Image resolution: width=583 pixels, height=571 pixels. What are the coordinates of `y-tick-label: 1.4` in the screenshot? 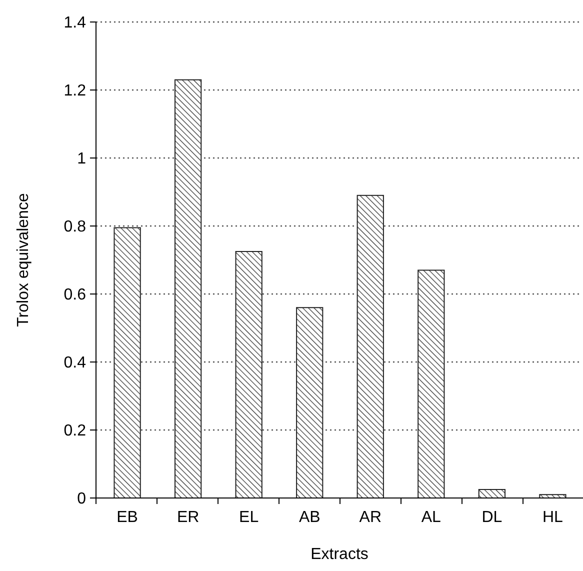 It's located at (75, 23).